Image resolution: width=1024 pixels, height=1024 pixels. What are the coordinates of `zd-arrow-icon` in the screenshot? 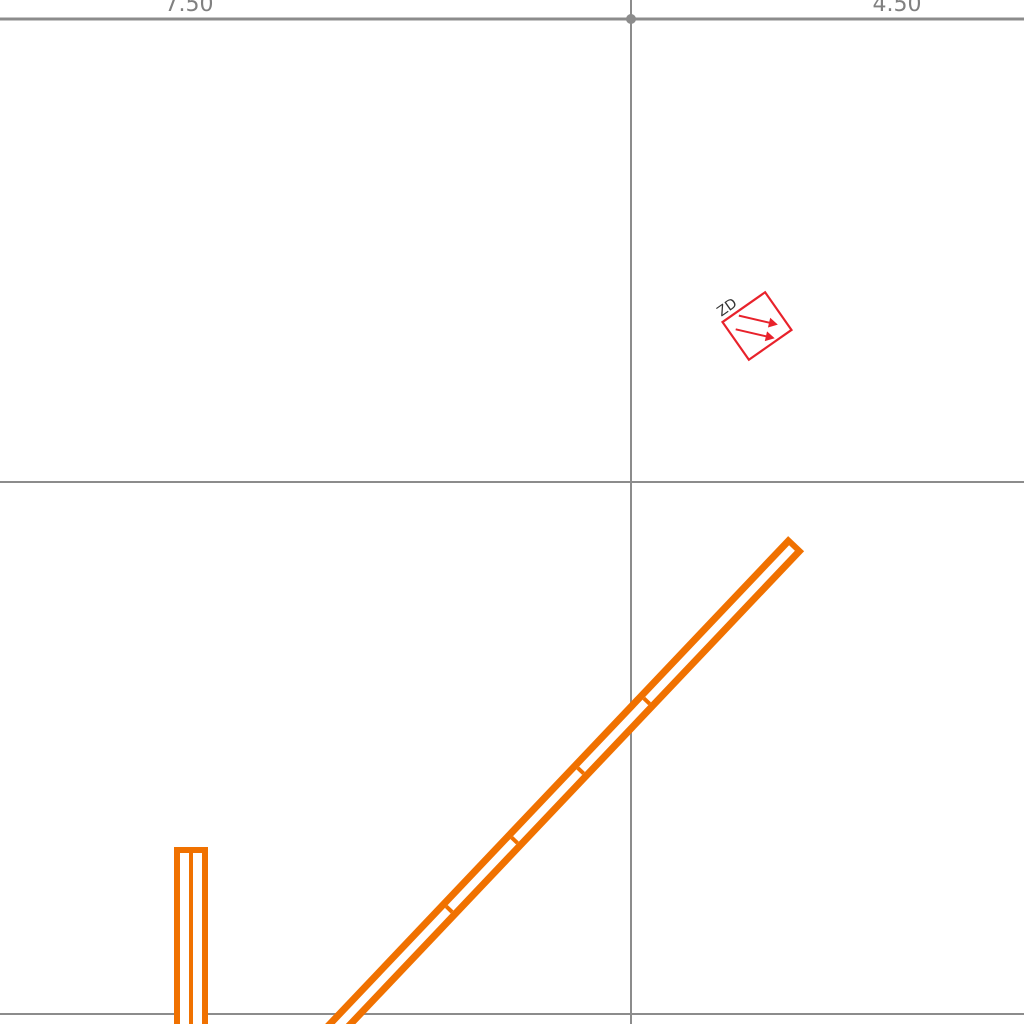 It's located at (756, 328).